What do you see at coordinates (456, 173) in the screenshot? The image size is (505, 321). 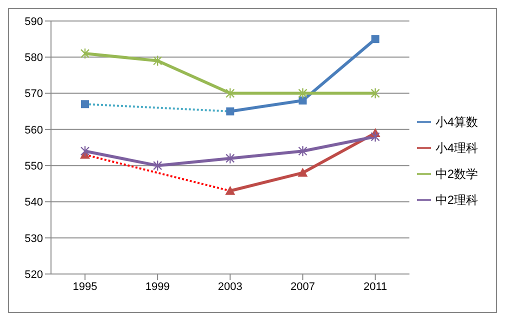 I see `legend-label: 中2数学` at bounding box center [456, 173].